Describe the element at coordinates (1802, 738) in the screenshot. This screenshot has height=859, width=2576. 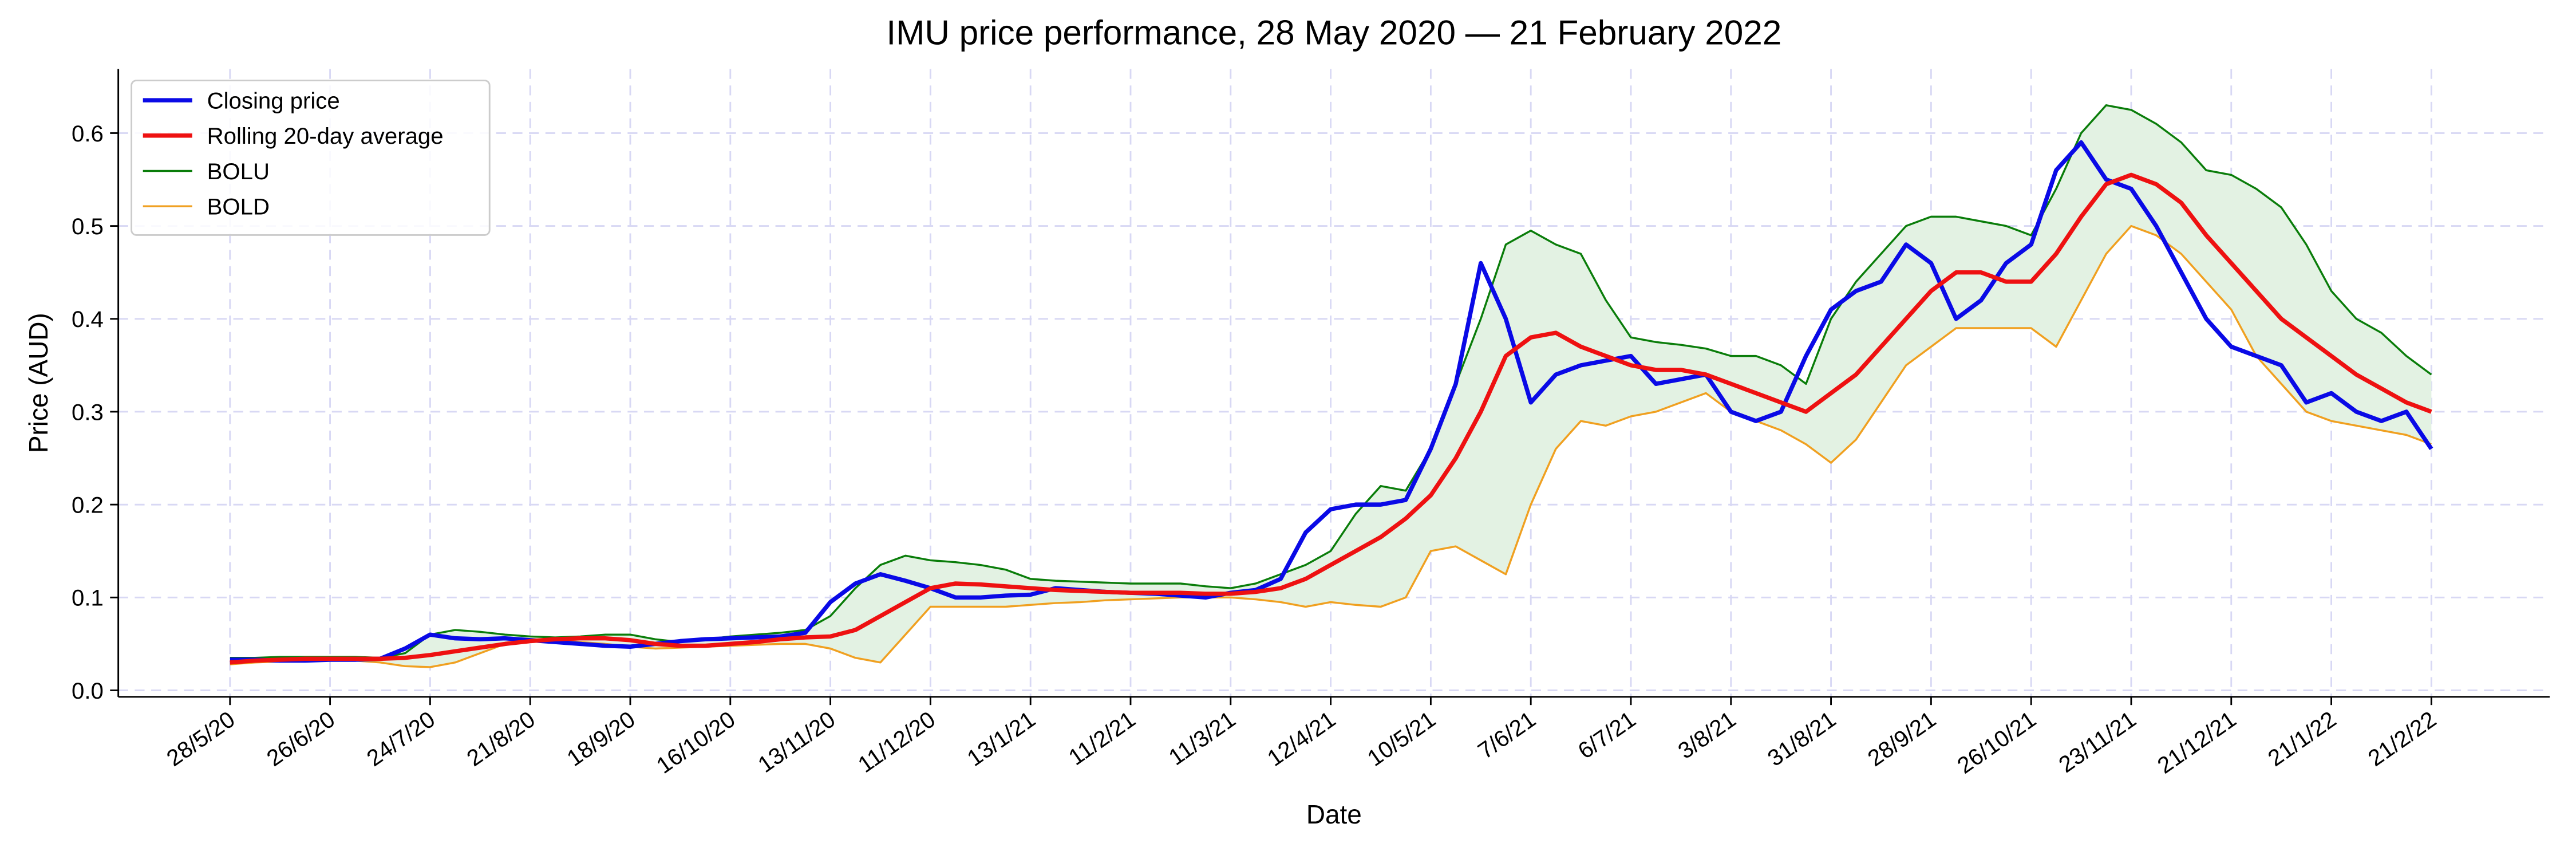
I see `x-tick-label: 31/8/21` at that location.